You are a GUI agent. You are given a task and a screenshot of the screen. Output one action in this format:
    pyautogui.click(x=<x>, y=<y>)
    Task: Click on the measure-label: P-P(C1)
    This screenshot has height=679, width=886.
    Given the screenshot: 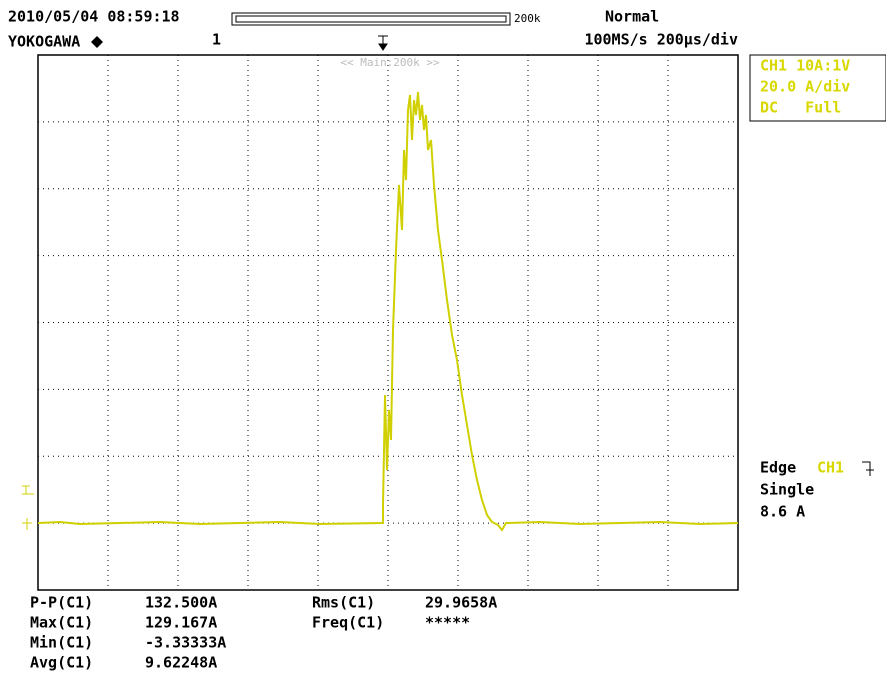 What is the action you would take?
    pyautogui.click(x=61, y=603)
    